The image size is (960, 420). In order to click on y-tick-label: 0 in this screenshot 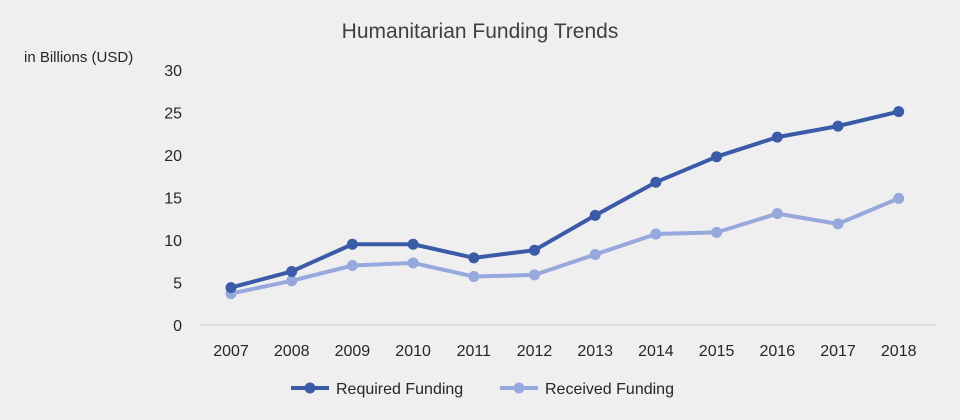, I will do `click(177, 326)`.